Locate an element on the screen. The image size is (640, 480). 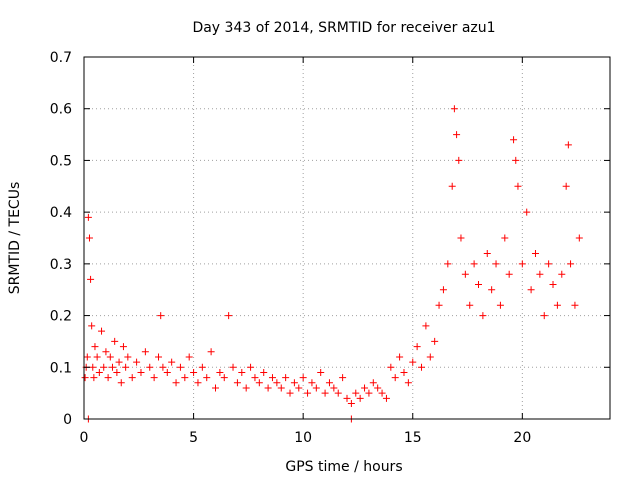
x-tick-label: 15 is located at coordinates (413, 438).